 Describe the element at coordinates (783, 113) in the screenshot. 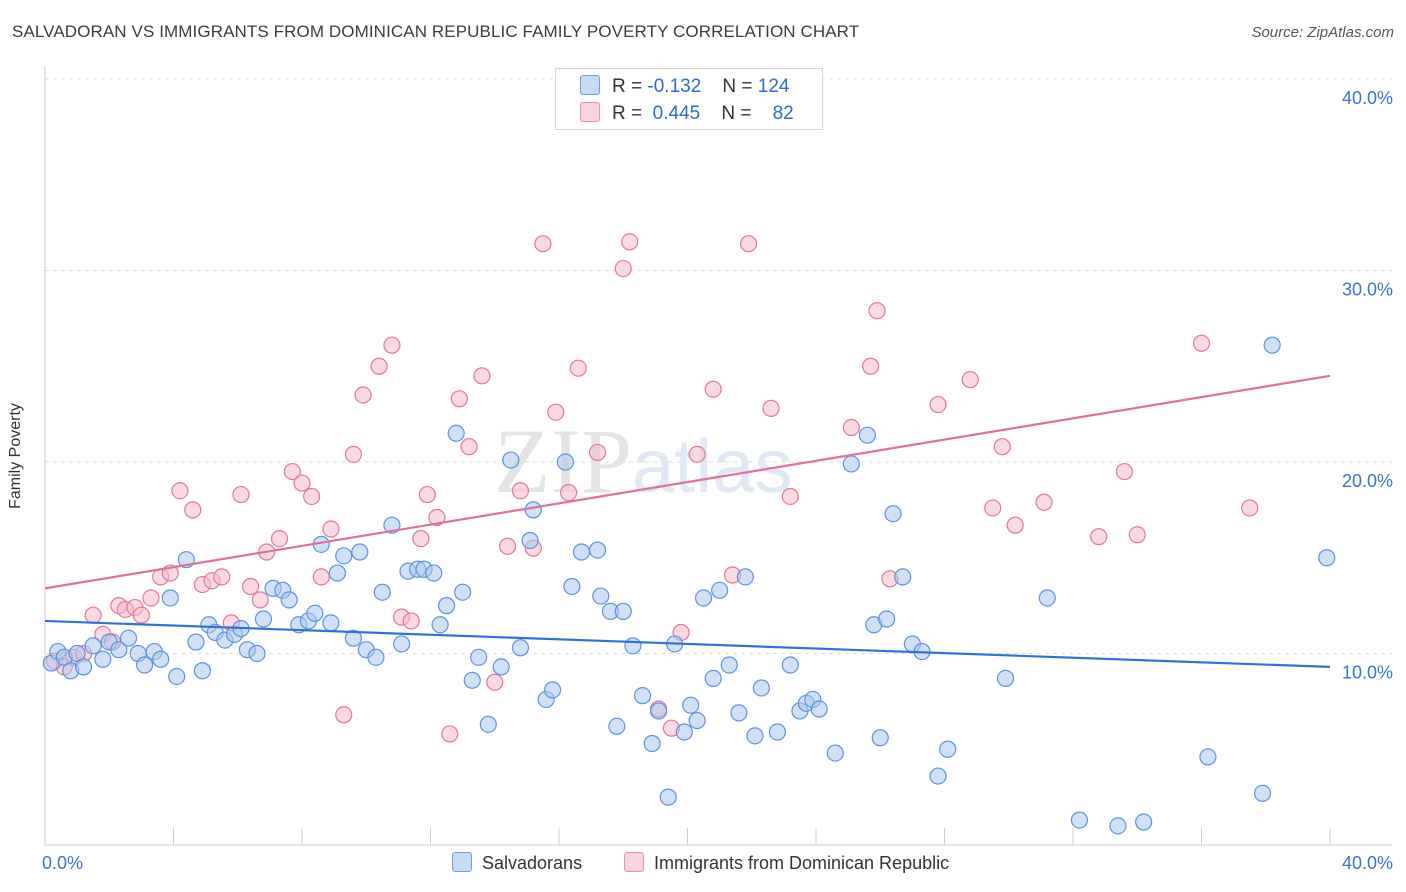

I see `legend-n-value: 82` at that location.